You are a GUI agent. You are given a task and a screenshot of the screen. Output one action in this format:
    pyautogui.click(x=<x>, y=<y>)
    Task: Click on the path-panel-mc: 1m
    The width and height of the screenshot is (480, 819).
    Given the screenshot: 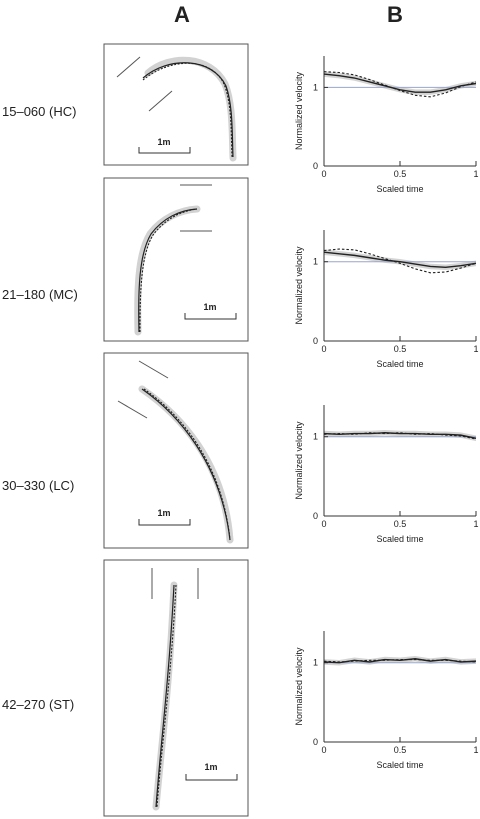 What is the action you would take?
    pyautogui.click(x=176, y=259)
    